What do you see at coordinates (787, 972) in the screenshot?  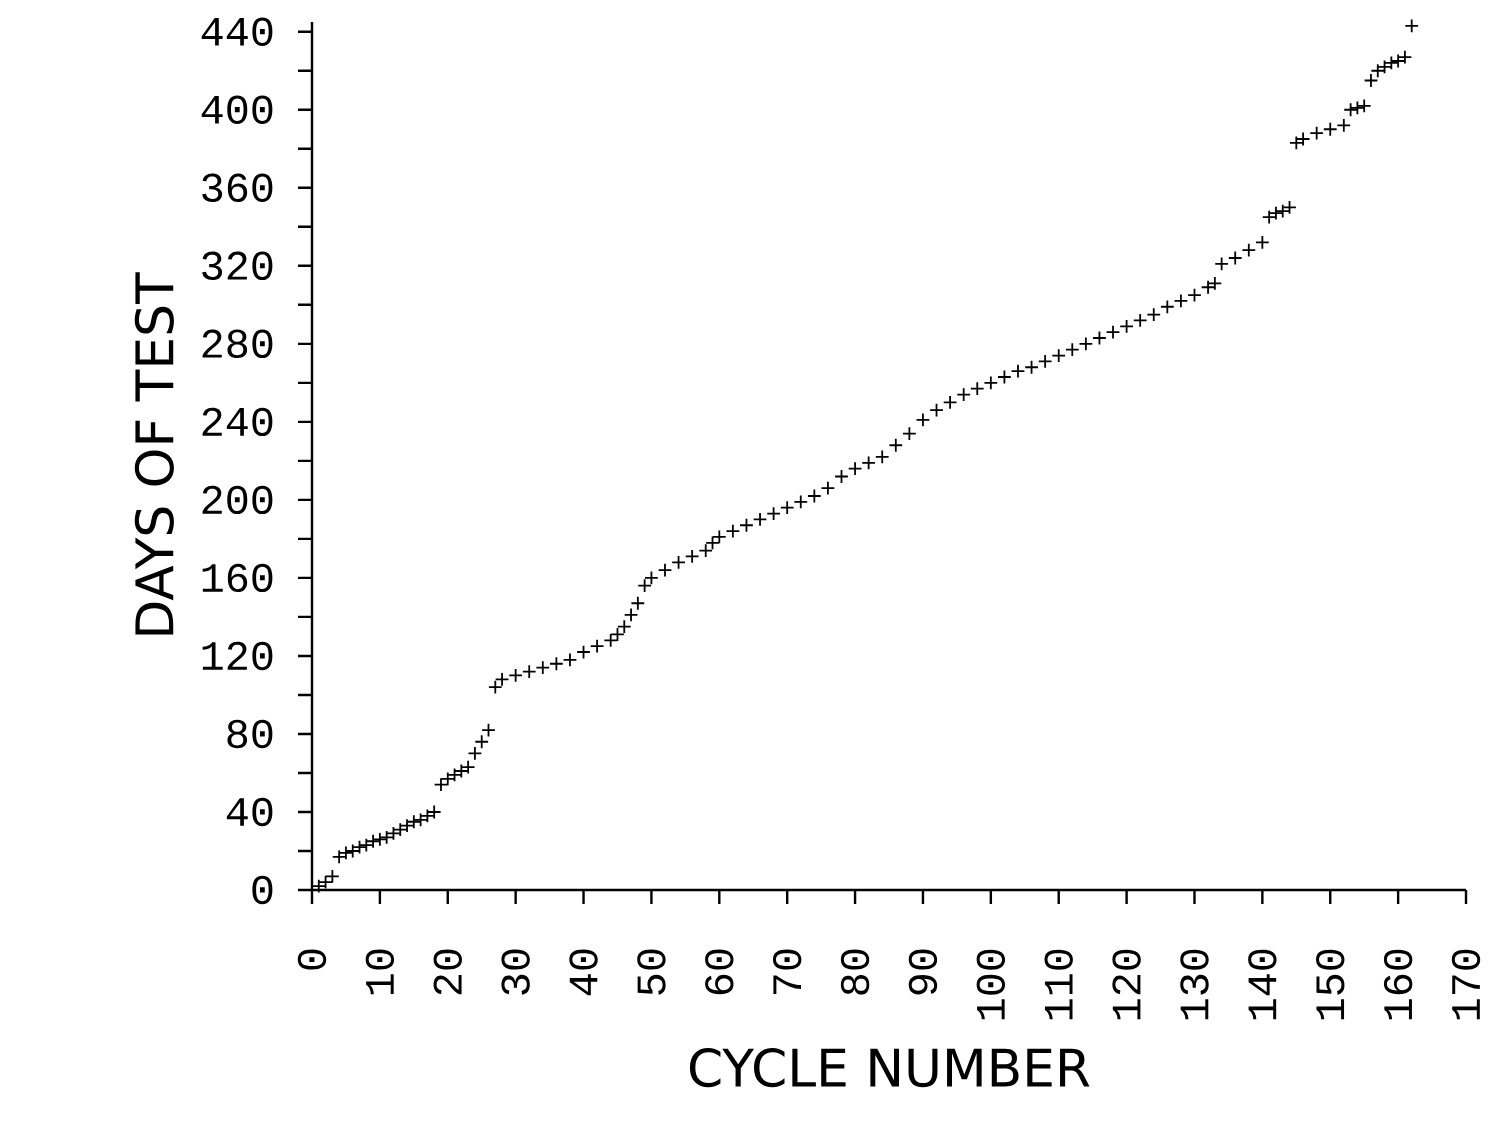 I see `x-tick-label: 70` at bounding box center [787, 972].